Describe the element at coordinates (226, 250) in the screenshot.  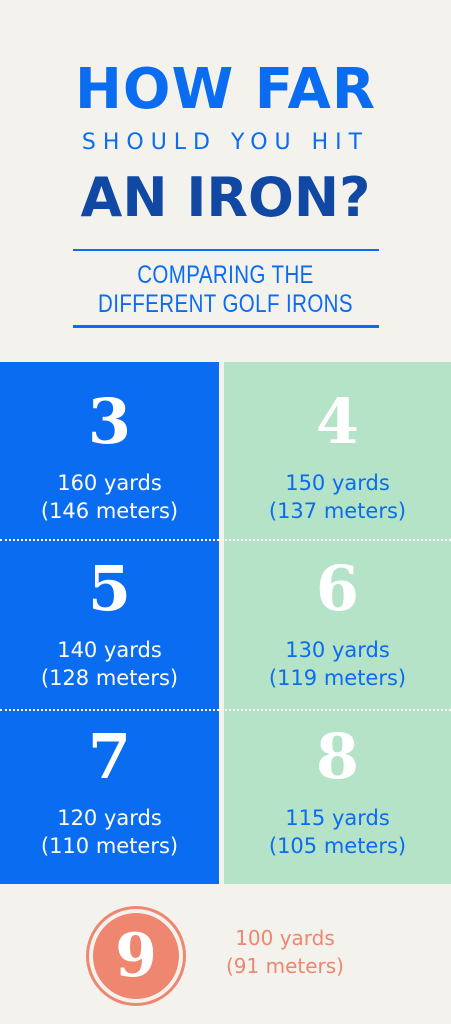
I see `subtitle-rule-top` at that location.